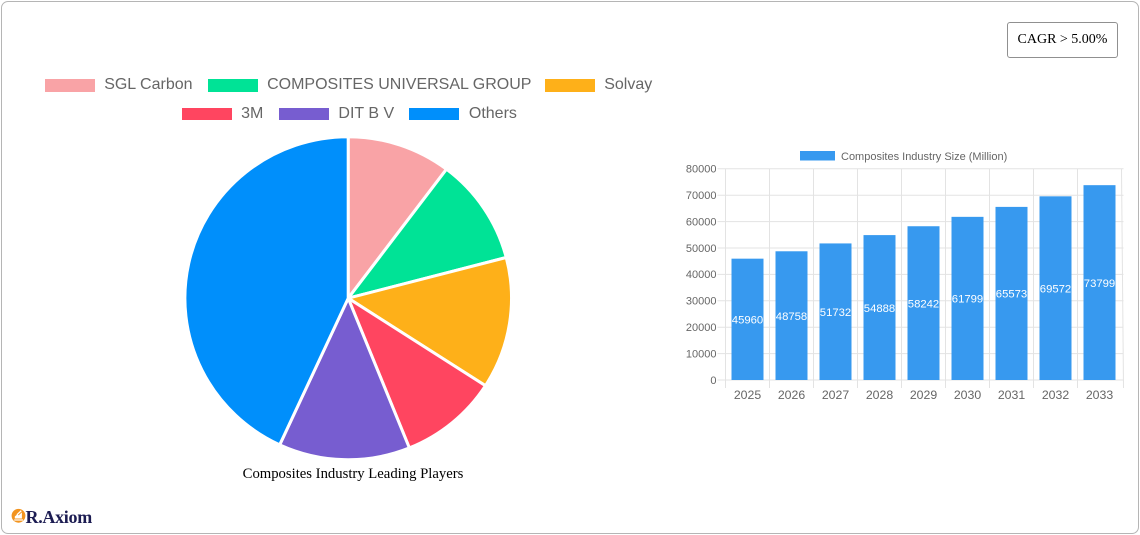 Image resolution: width=1140 pixels, height=535 pixels. I want to click on svg-text: 0, so click(713, 381).